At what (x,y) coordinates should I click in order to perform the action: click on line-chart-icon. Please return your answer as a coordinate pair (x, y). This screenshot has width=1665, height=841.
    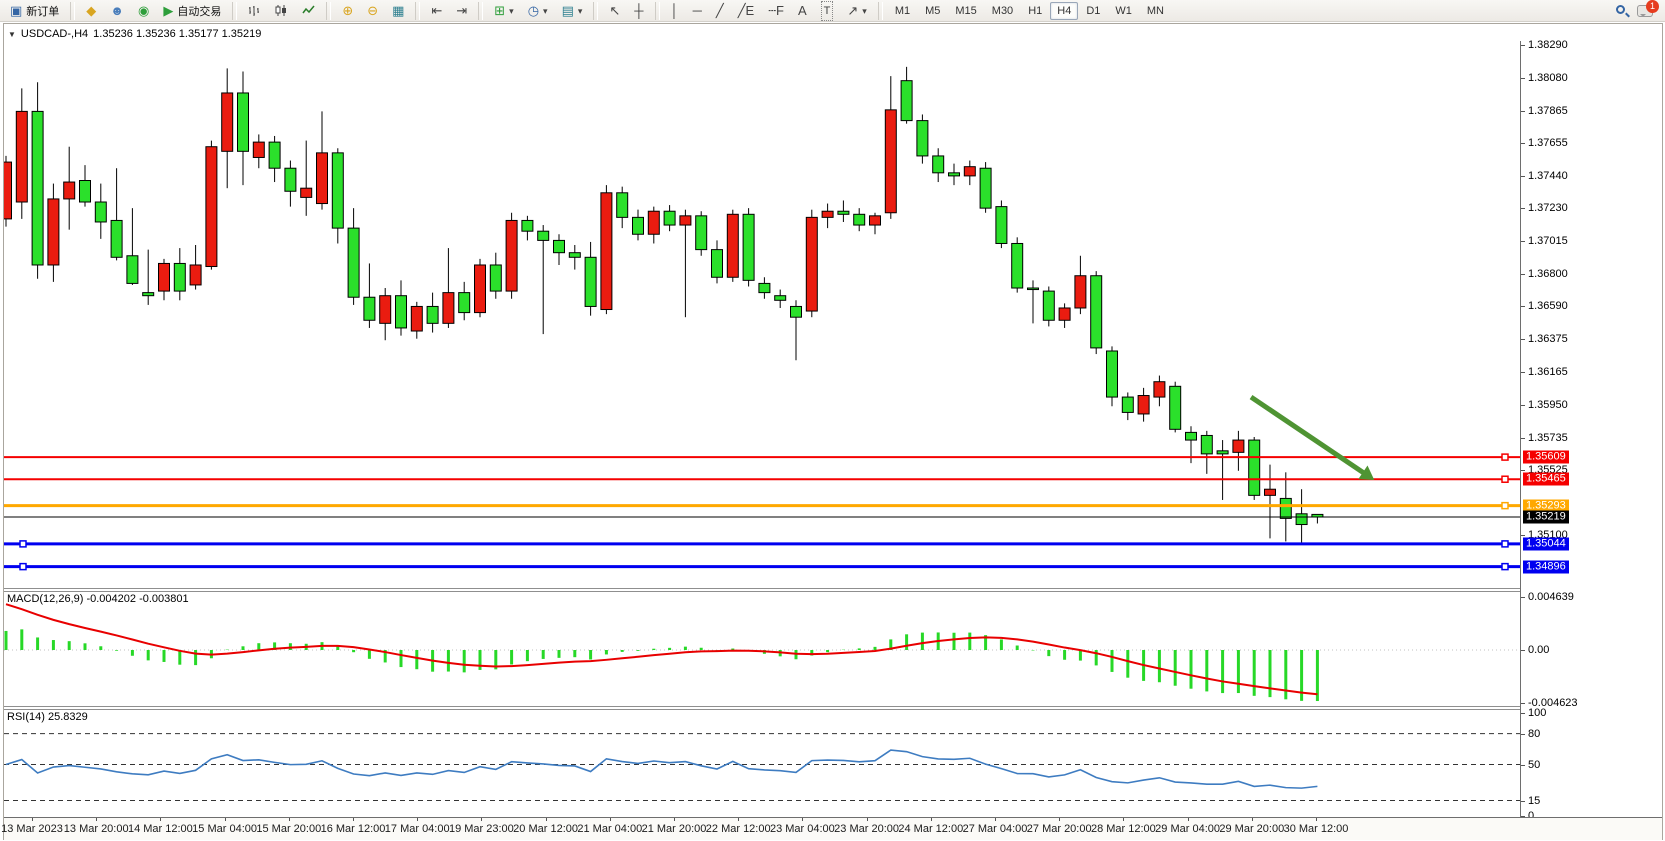
    Looking at the image, I should click on (308, 9).